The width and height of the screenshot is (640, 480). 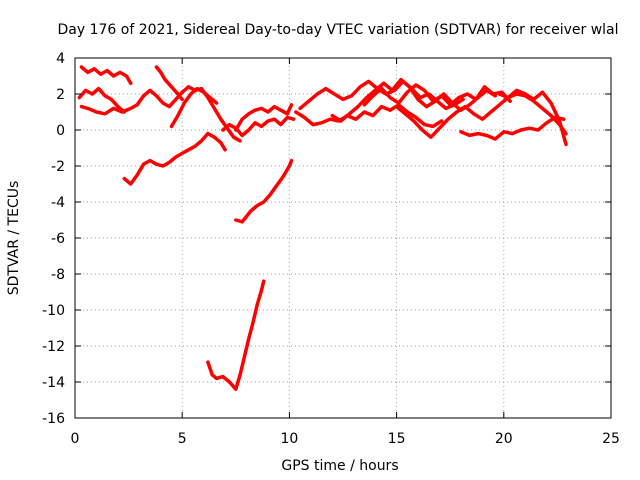 I want to click on y-tick-label: -4, so click(x=58, y=203).